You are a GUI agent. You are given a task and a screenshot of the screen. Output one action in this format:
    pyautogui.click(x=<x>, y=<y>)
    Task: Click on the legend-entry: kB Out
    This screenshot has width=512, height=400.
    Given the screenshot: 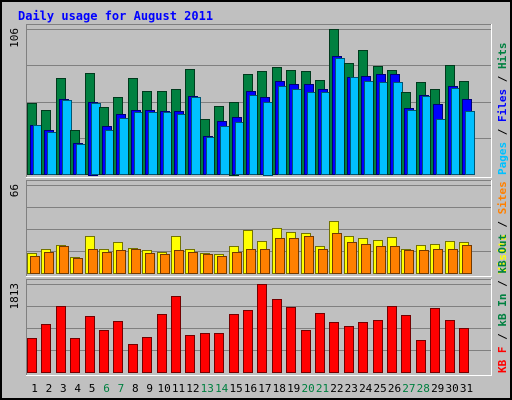 What is the action you would take?
    pyautogui.click(x=502, y=254)
    